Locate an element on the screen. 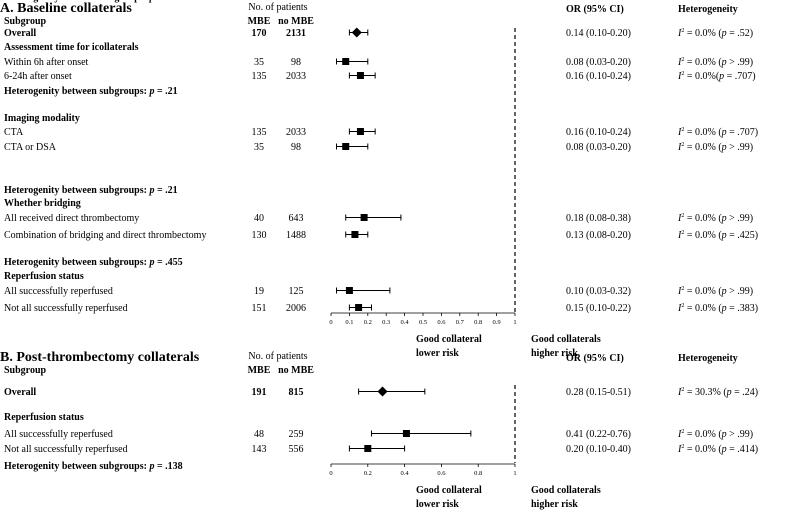 The width and height of the screenshot is (790, 512). heterogeneity-text: I2 = 30.3% (p = .24) is located at coordinates (717, 392).